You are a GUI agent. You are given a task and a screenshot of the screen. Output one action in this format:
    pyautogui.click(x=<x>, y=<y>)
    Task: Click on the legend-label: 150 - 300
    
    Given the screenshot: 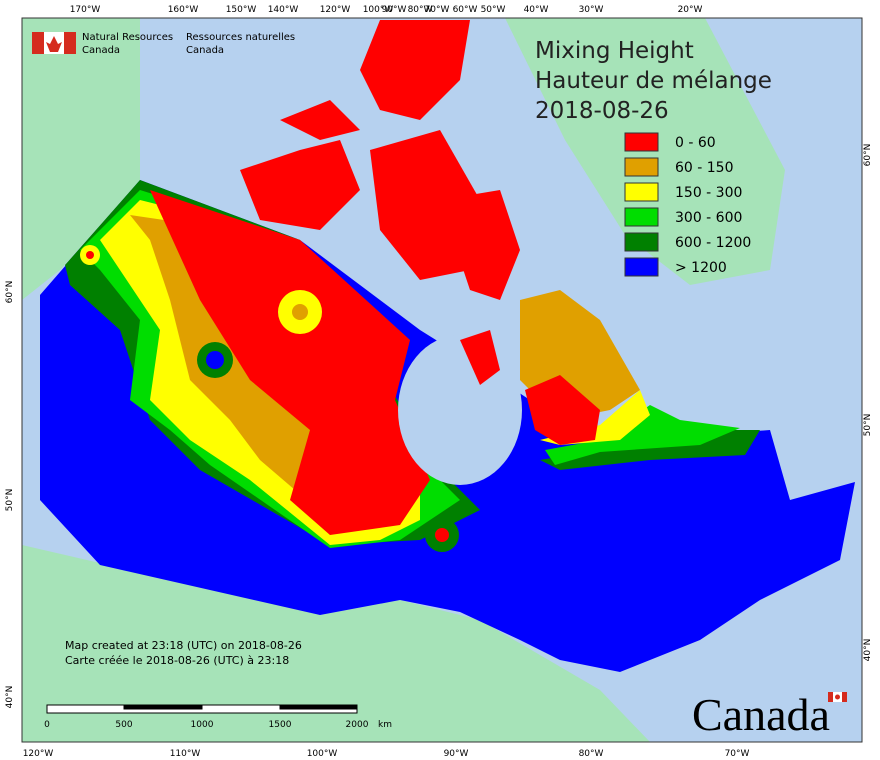 What is the action you would take?
    pyautogui.click(x=708, y=193)
    